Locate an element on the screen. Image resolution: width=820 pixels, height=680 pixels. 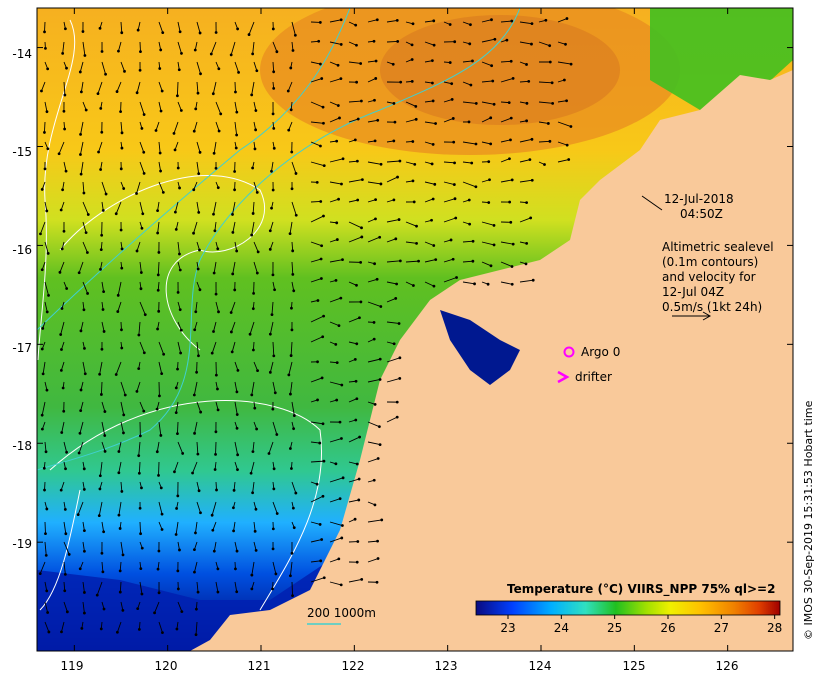
altimetry-line1: Altimetric sealevel is located at coordinates (718, 247).